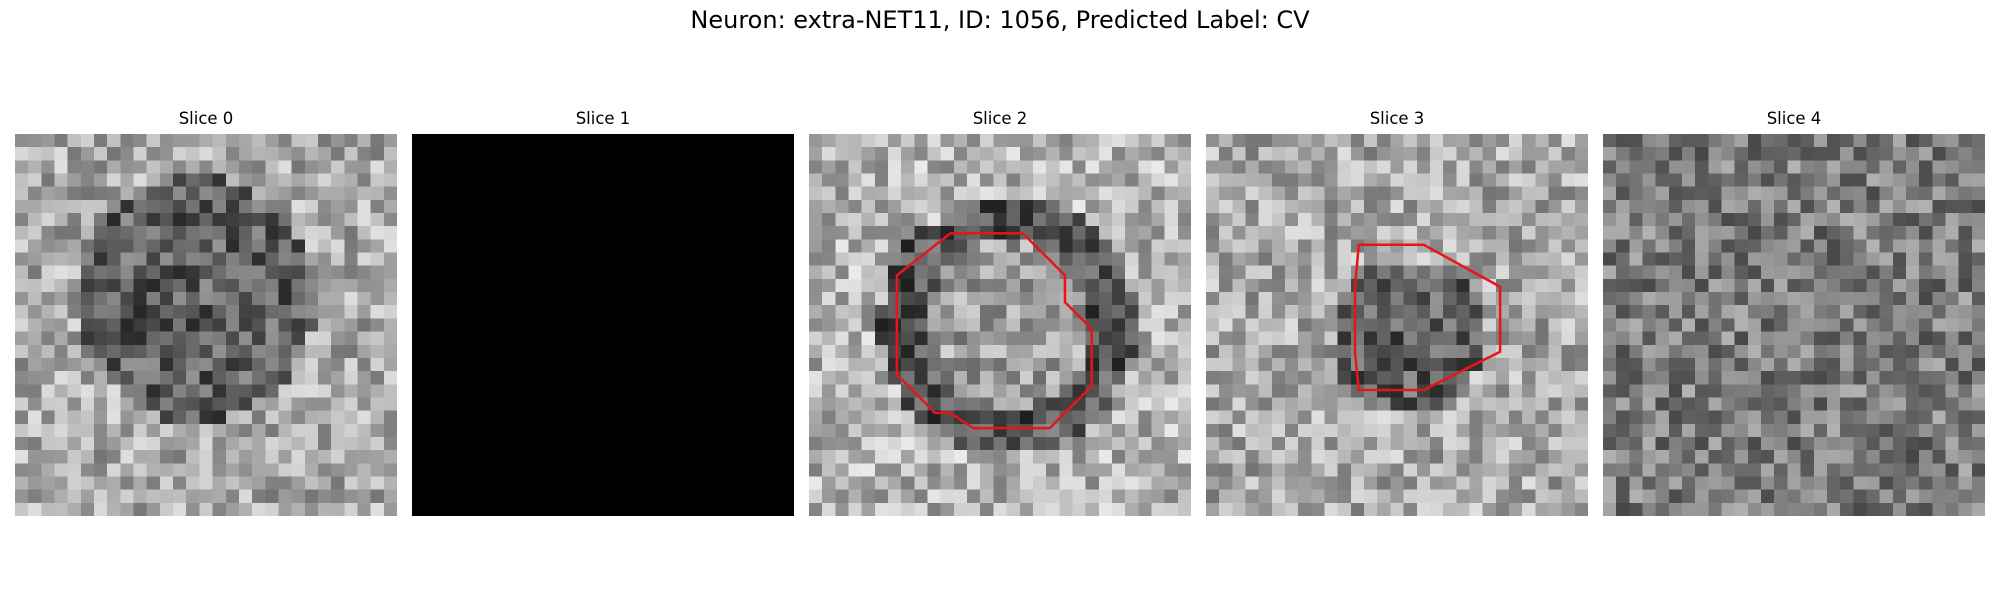 The height and width of the screenshot is (600, 2000). Describe the element at coordinates (206, 118) in the screenshot. I see `slice-title: Slice 0` at that location.